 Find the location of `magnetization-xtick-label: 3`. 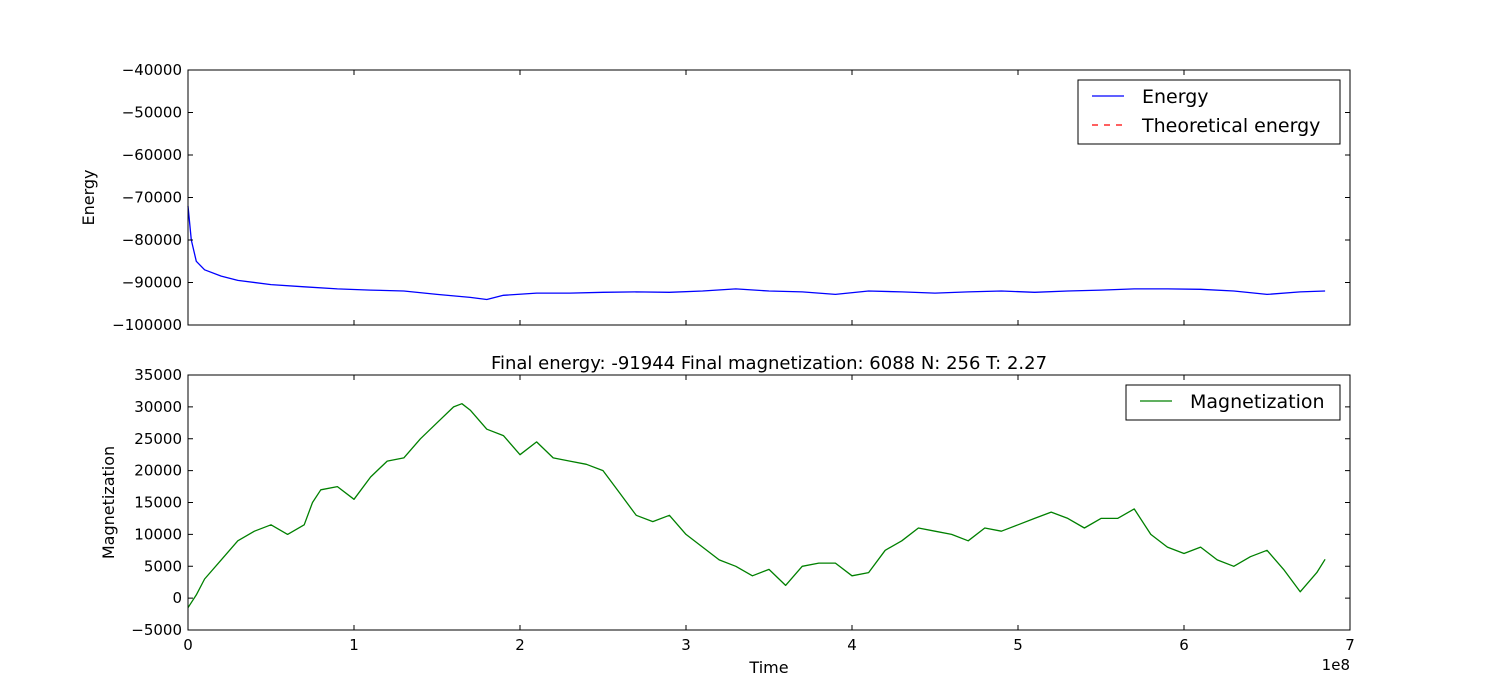

magnetization-xtick-label: 3 is located at coordinates (686, 645).